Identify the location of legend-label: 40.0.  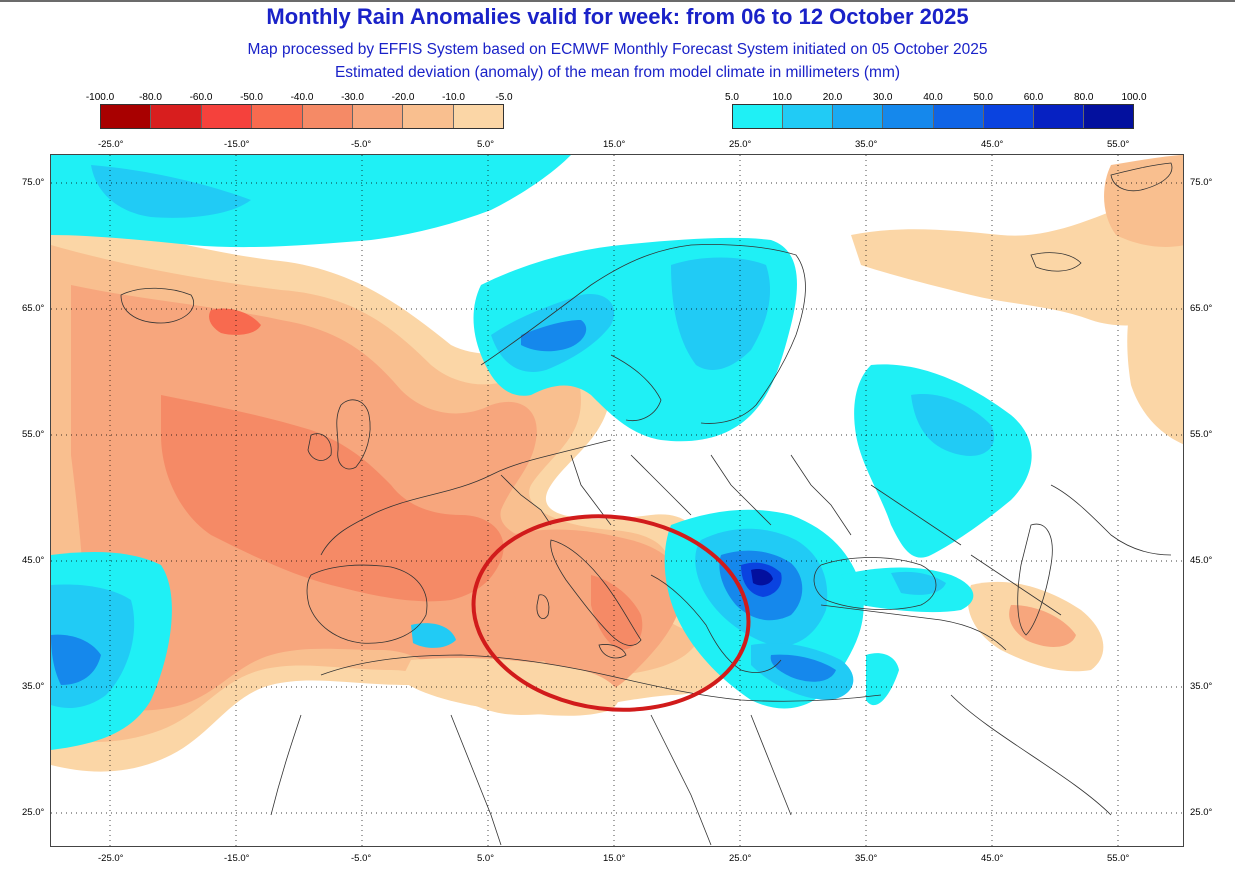
(933, 97).